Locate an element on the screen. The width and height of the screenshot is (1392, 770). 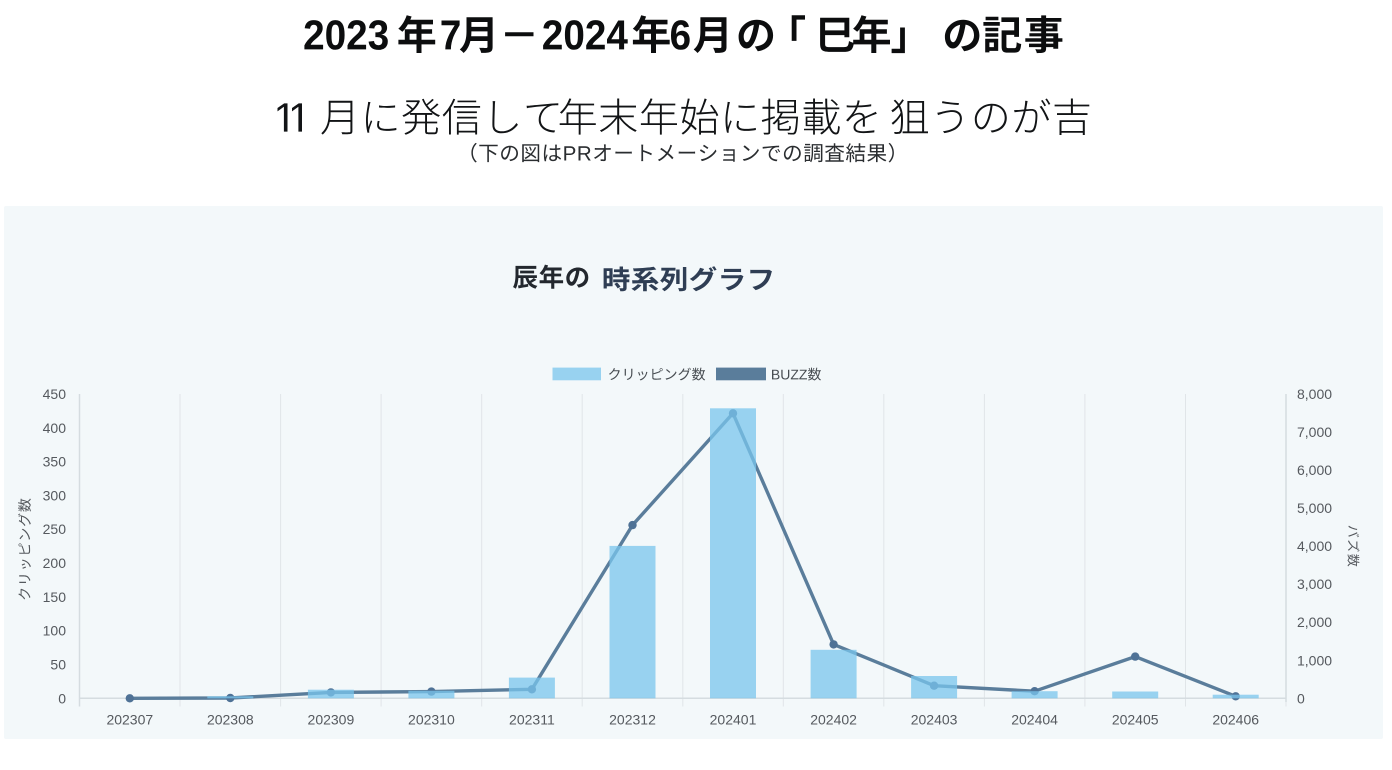
svg-text: 202311 is located at coordinates (532, 719).